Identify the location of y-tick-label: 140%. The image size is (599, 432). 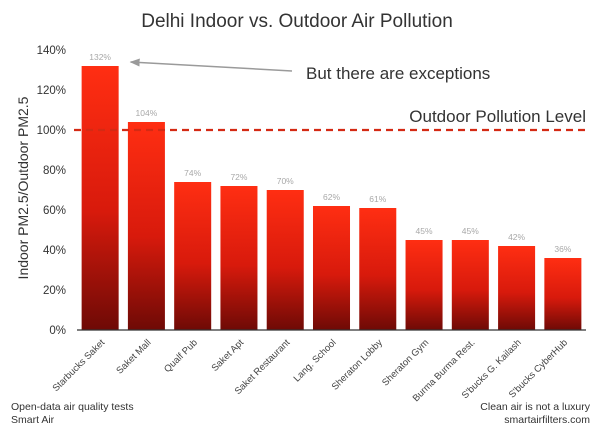
(51, 51).